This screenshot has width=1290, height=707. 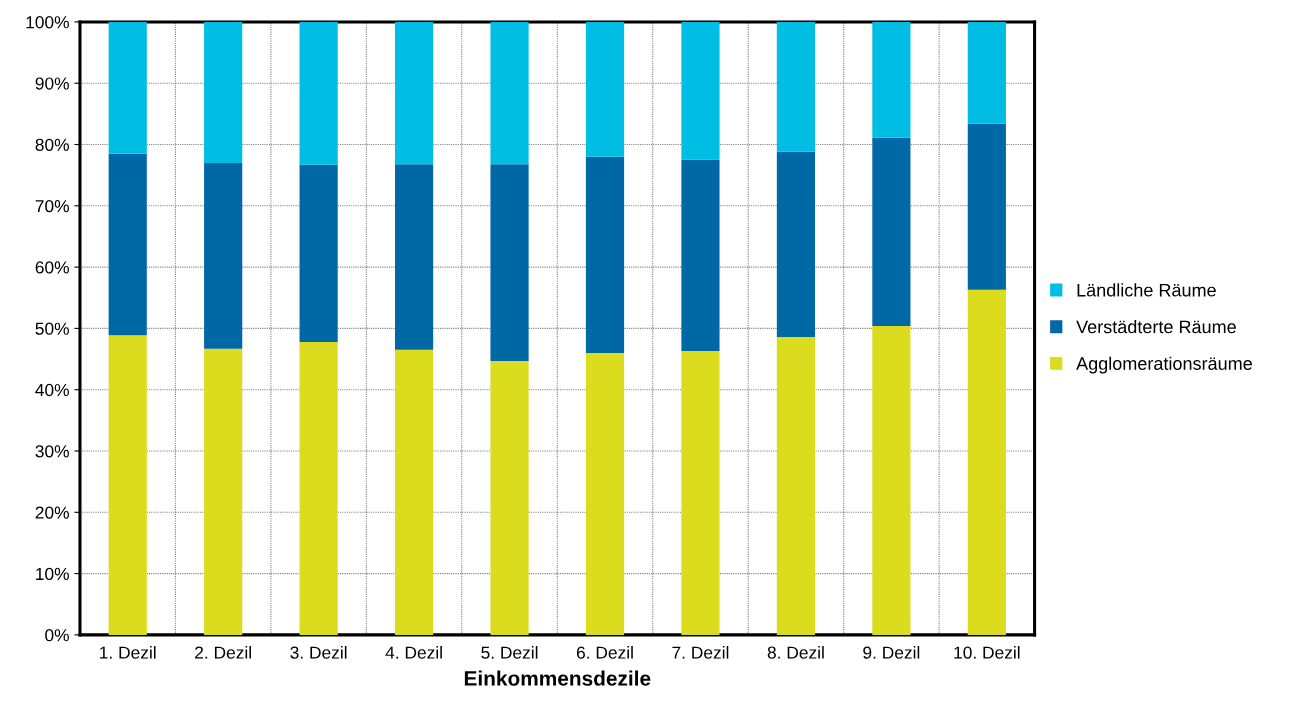 I want to click on x-tick-label: 9. Dezil, so click(x=891, y=652).